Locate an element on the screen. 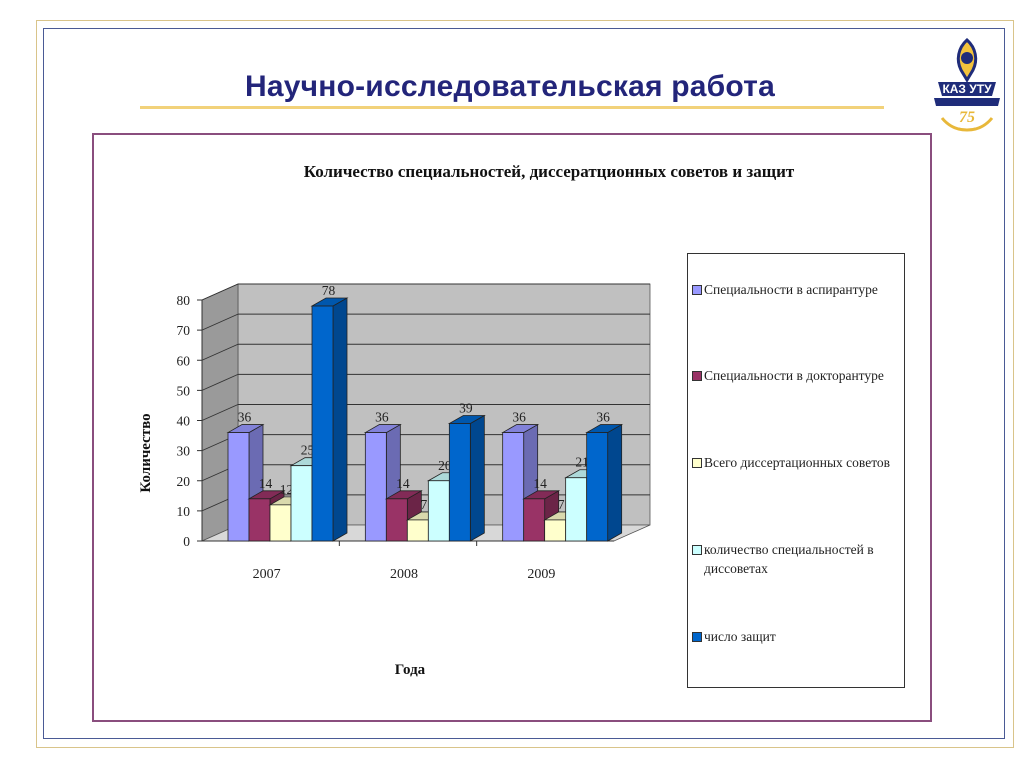  legend-label: Специальности в аспирантуре is located at coordinates (791, 289).